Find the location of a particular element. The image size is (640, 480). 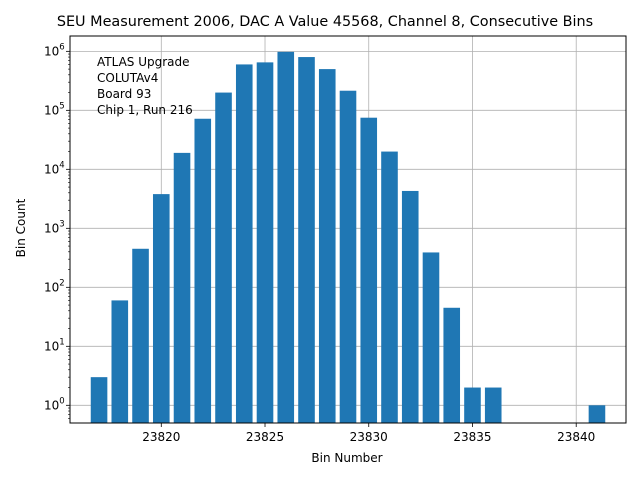

y-tick-label: 10⁶ is located at coordinates (54, 50).